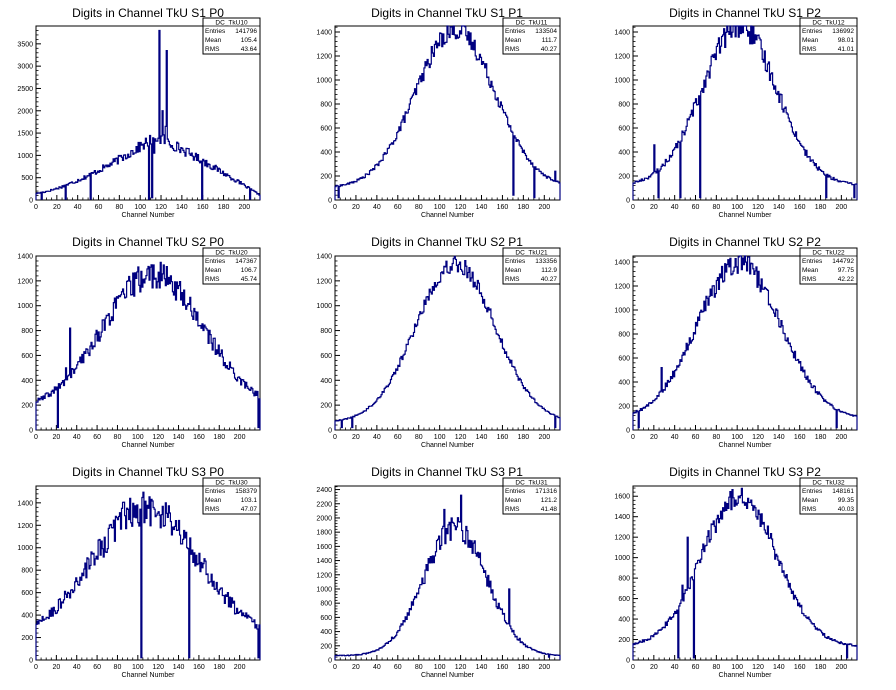 The height and width of the screenshot is (690, 896). I want to click on stats-row-label: Mean, so click(513, 500).